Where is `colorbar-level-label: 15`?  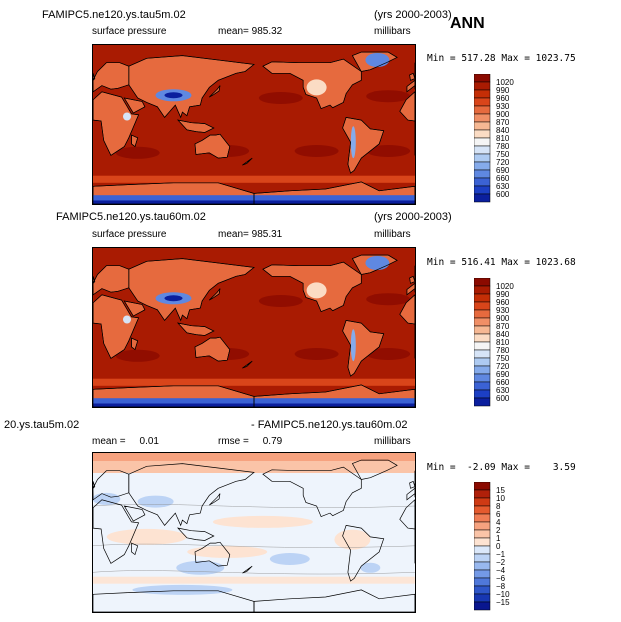 colorbar-level-label: 15 is located at coordinates (500, 490).